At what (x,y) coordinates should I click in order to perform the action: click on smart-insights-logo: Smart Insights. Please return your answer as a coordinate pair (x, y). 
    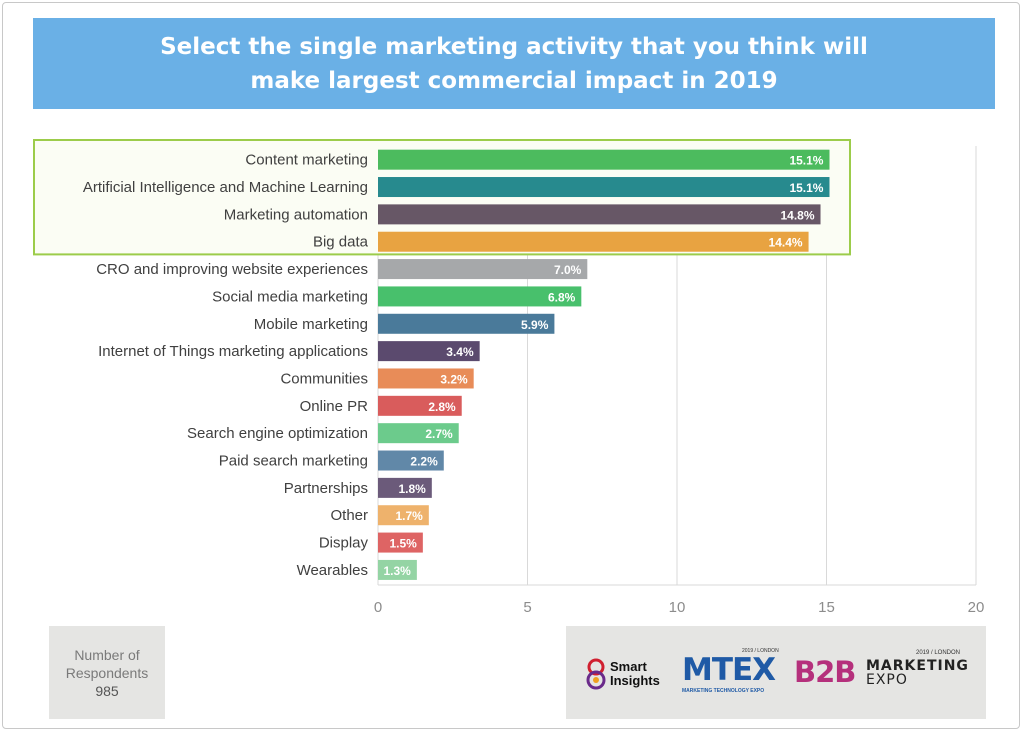
    Looking at the image, I should click on (626, 674).